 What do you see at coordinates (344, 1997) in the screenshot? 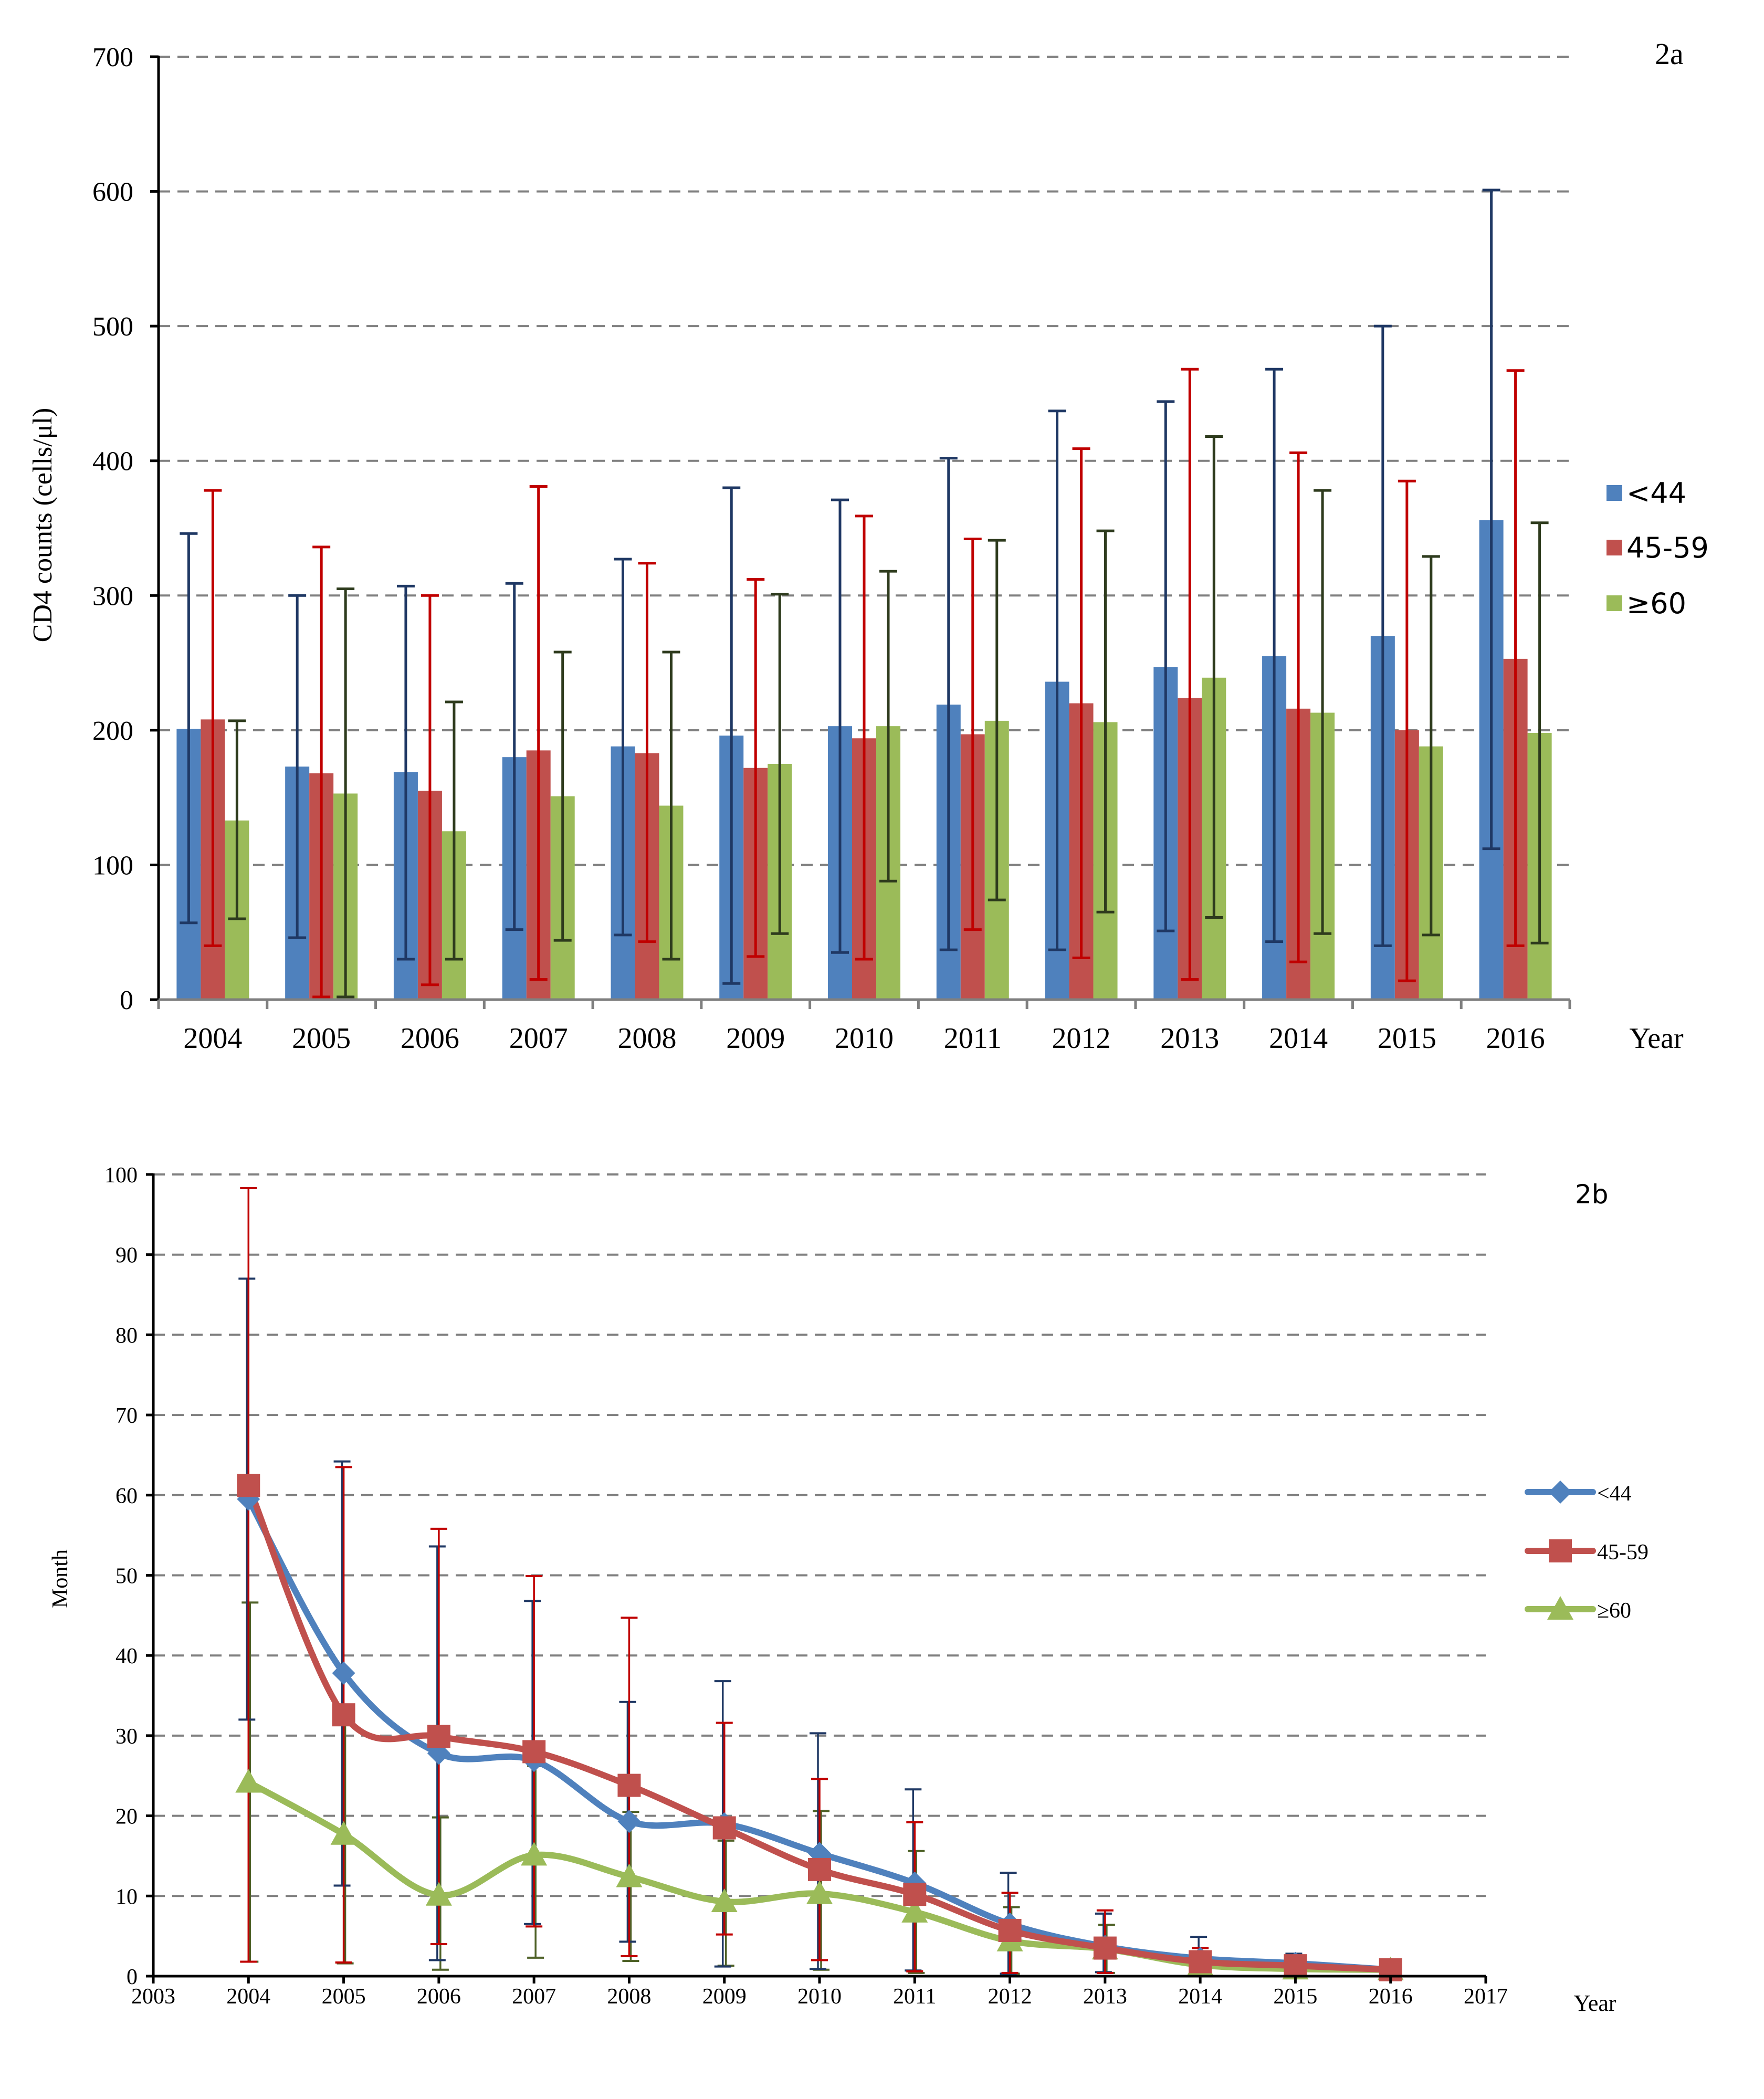
I see `chart-2b-x-tick-label: 2005` at bounding box center [344, 1997].